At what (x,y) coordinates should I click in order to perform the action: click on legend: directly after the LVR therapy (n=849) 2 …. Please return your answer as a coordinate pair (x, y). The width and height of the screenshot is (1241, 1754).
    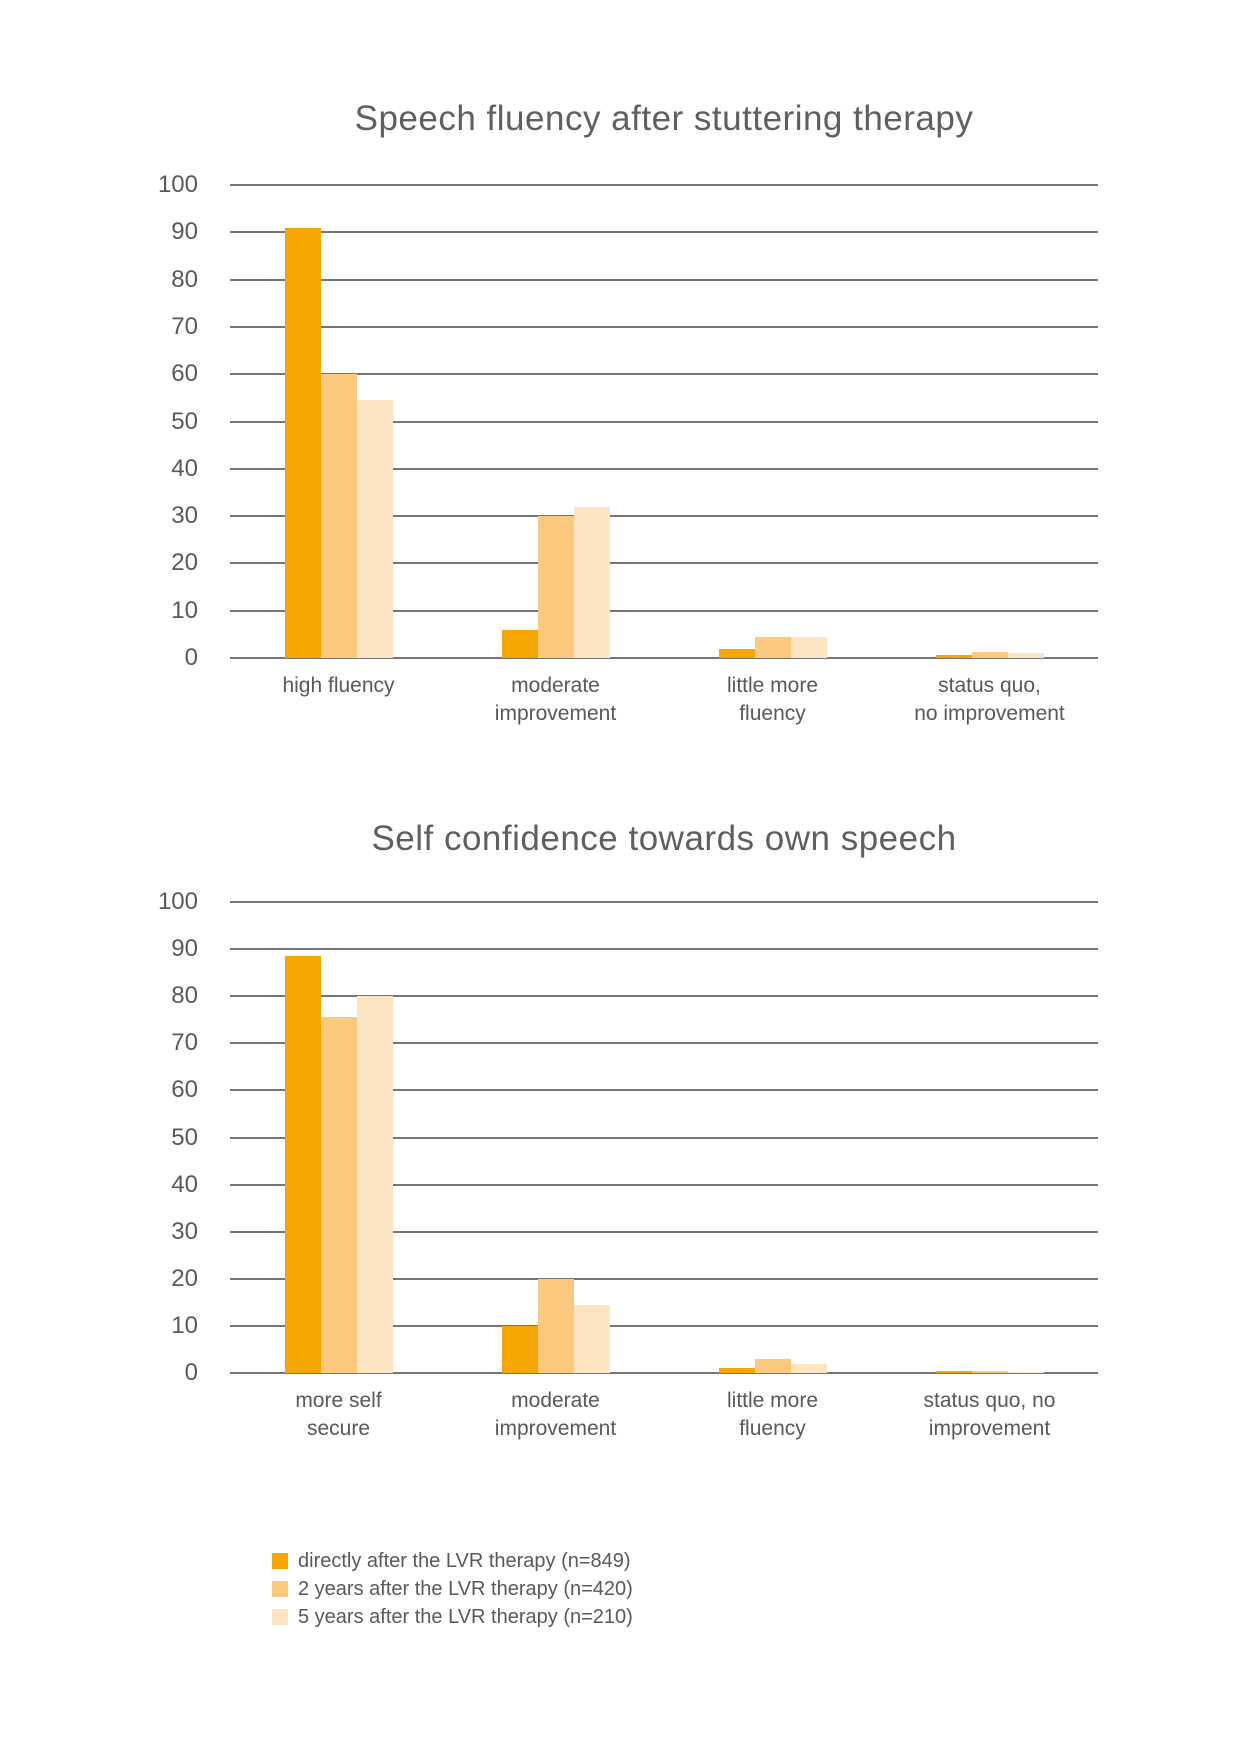
    Looking at the image, I should click on (452, 1589).